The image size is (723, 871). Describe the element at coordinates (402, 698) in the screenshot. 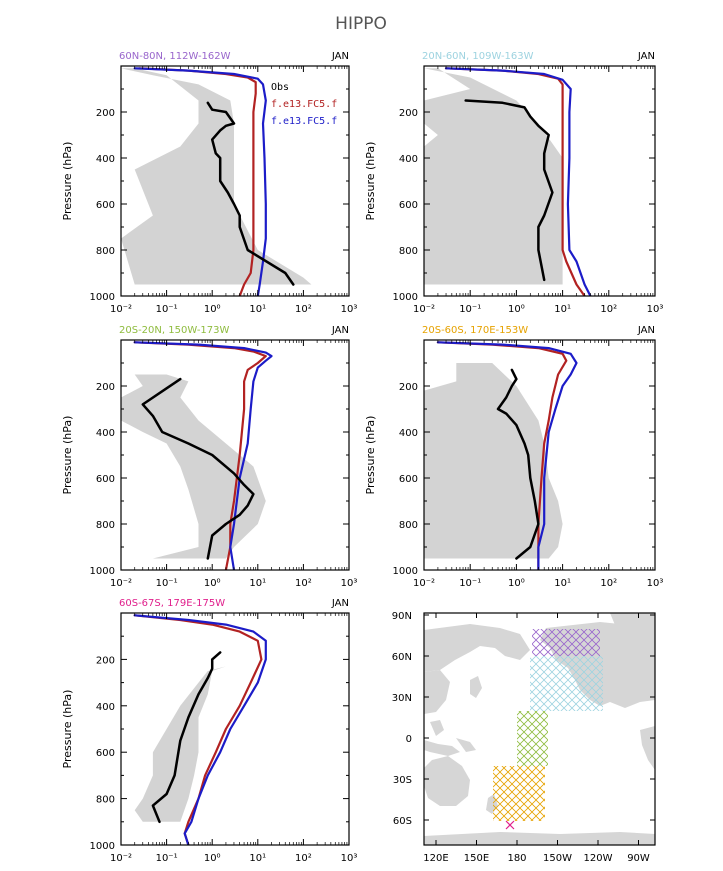

I see `map-y-tick-label: 30N` at that location.